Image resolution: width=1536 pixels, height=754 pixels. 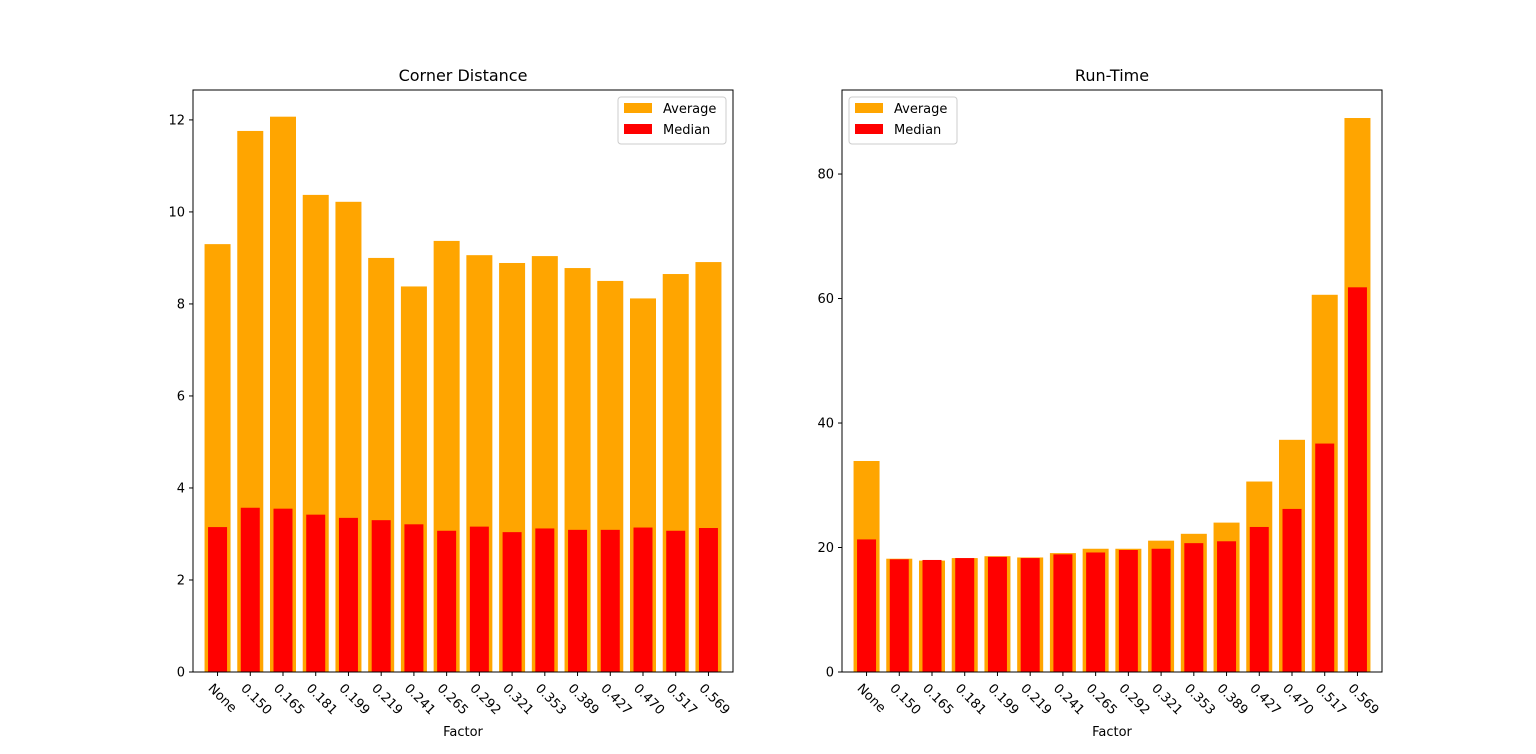 What do you see at coordinates (463, 75) in the screenshot?
I see `chart-title: Corner Distance` at bounding box center [463, 75].